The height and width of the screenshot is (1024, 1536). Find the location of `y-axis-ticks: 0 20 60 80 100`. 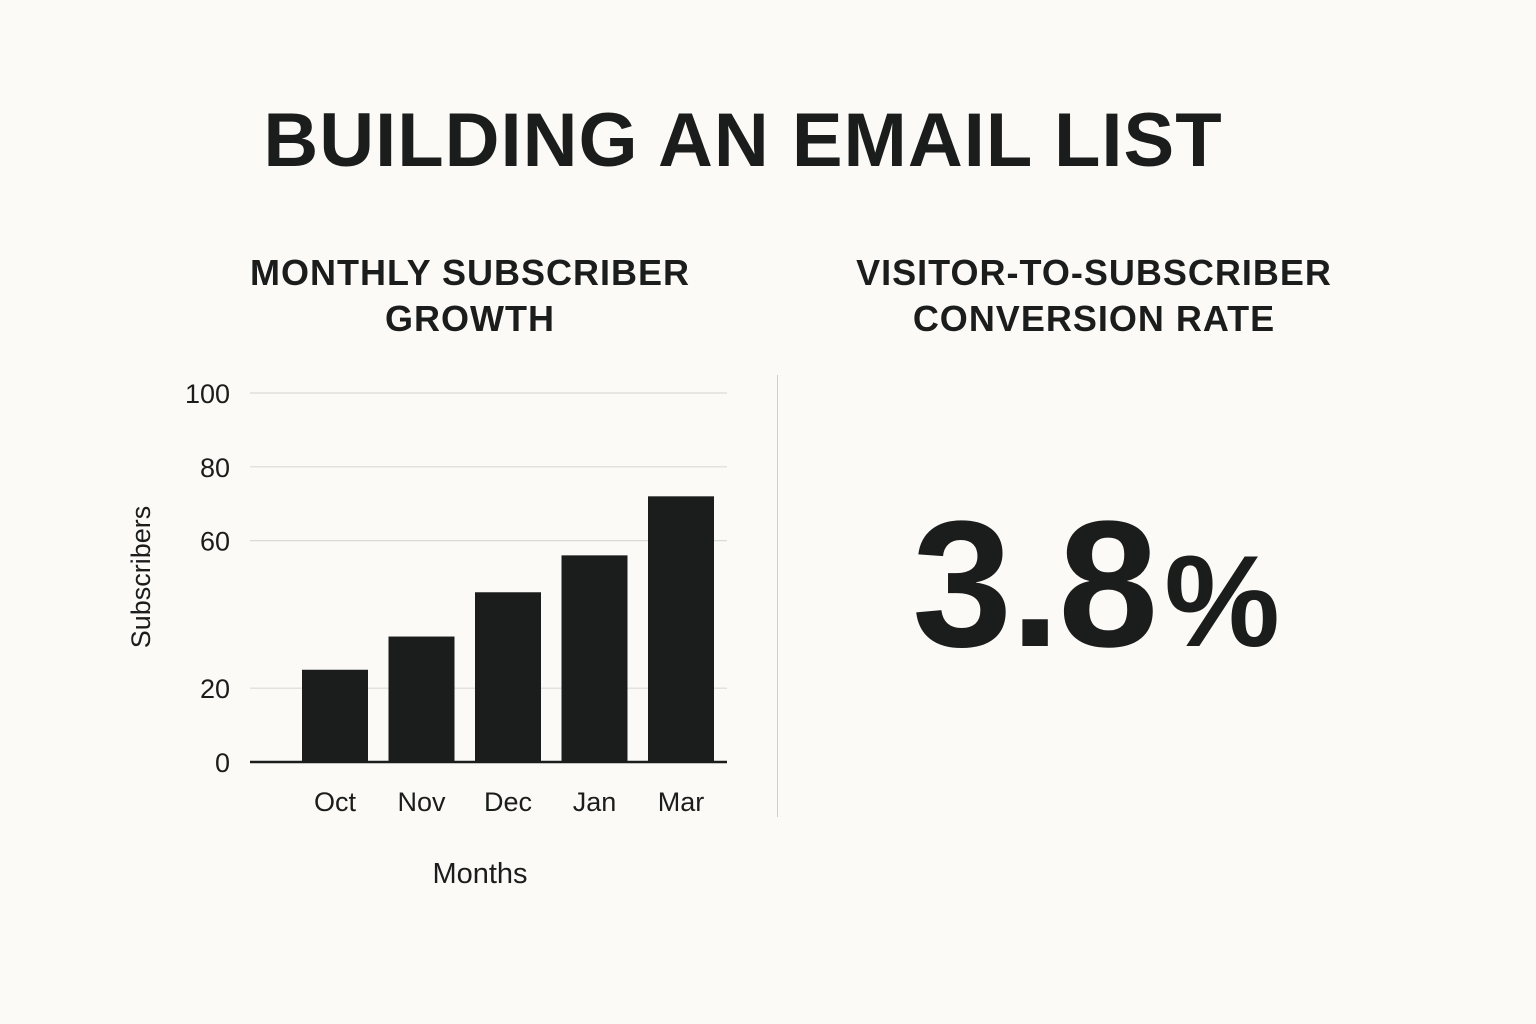

y-axis-ticks: 0 20 60 80 100 is located at coordinates (207, 578).